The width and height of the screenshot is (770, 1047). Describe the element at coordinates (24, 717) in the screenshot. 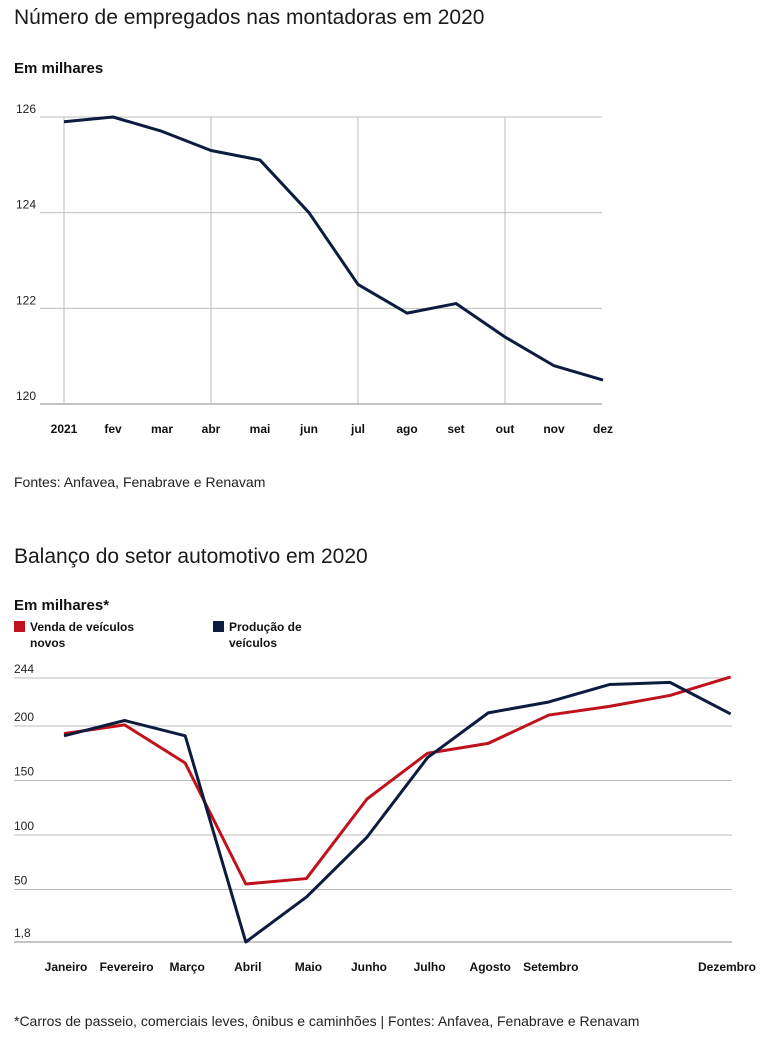

I see `chart2-y-tick-label: 200` at that location.